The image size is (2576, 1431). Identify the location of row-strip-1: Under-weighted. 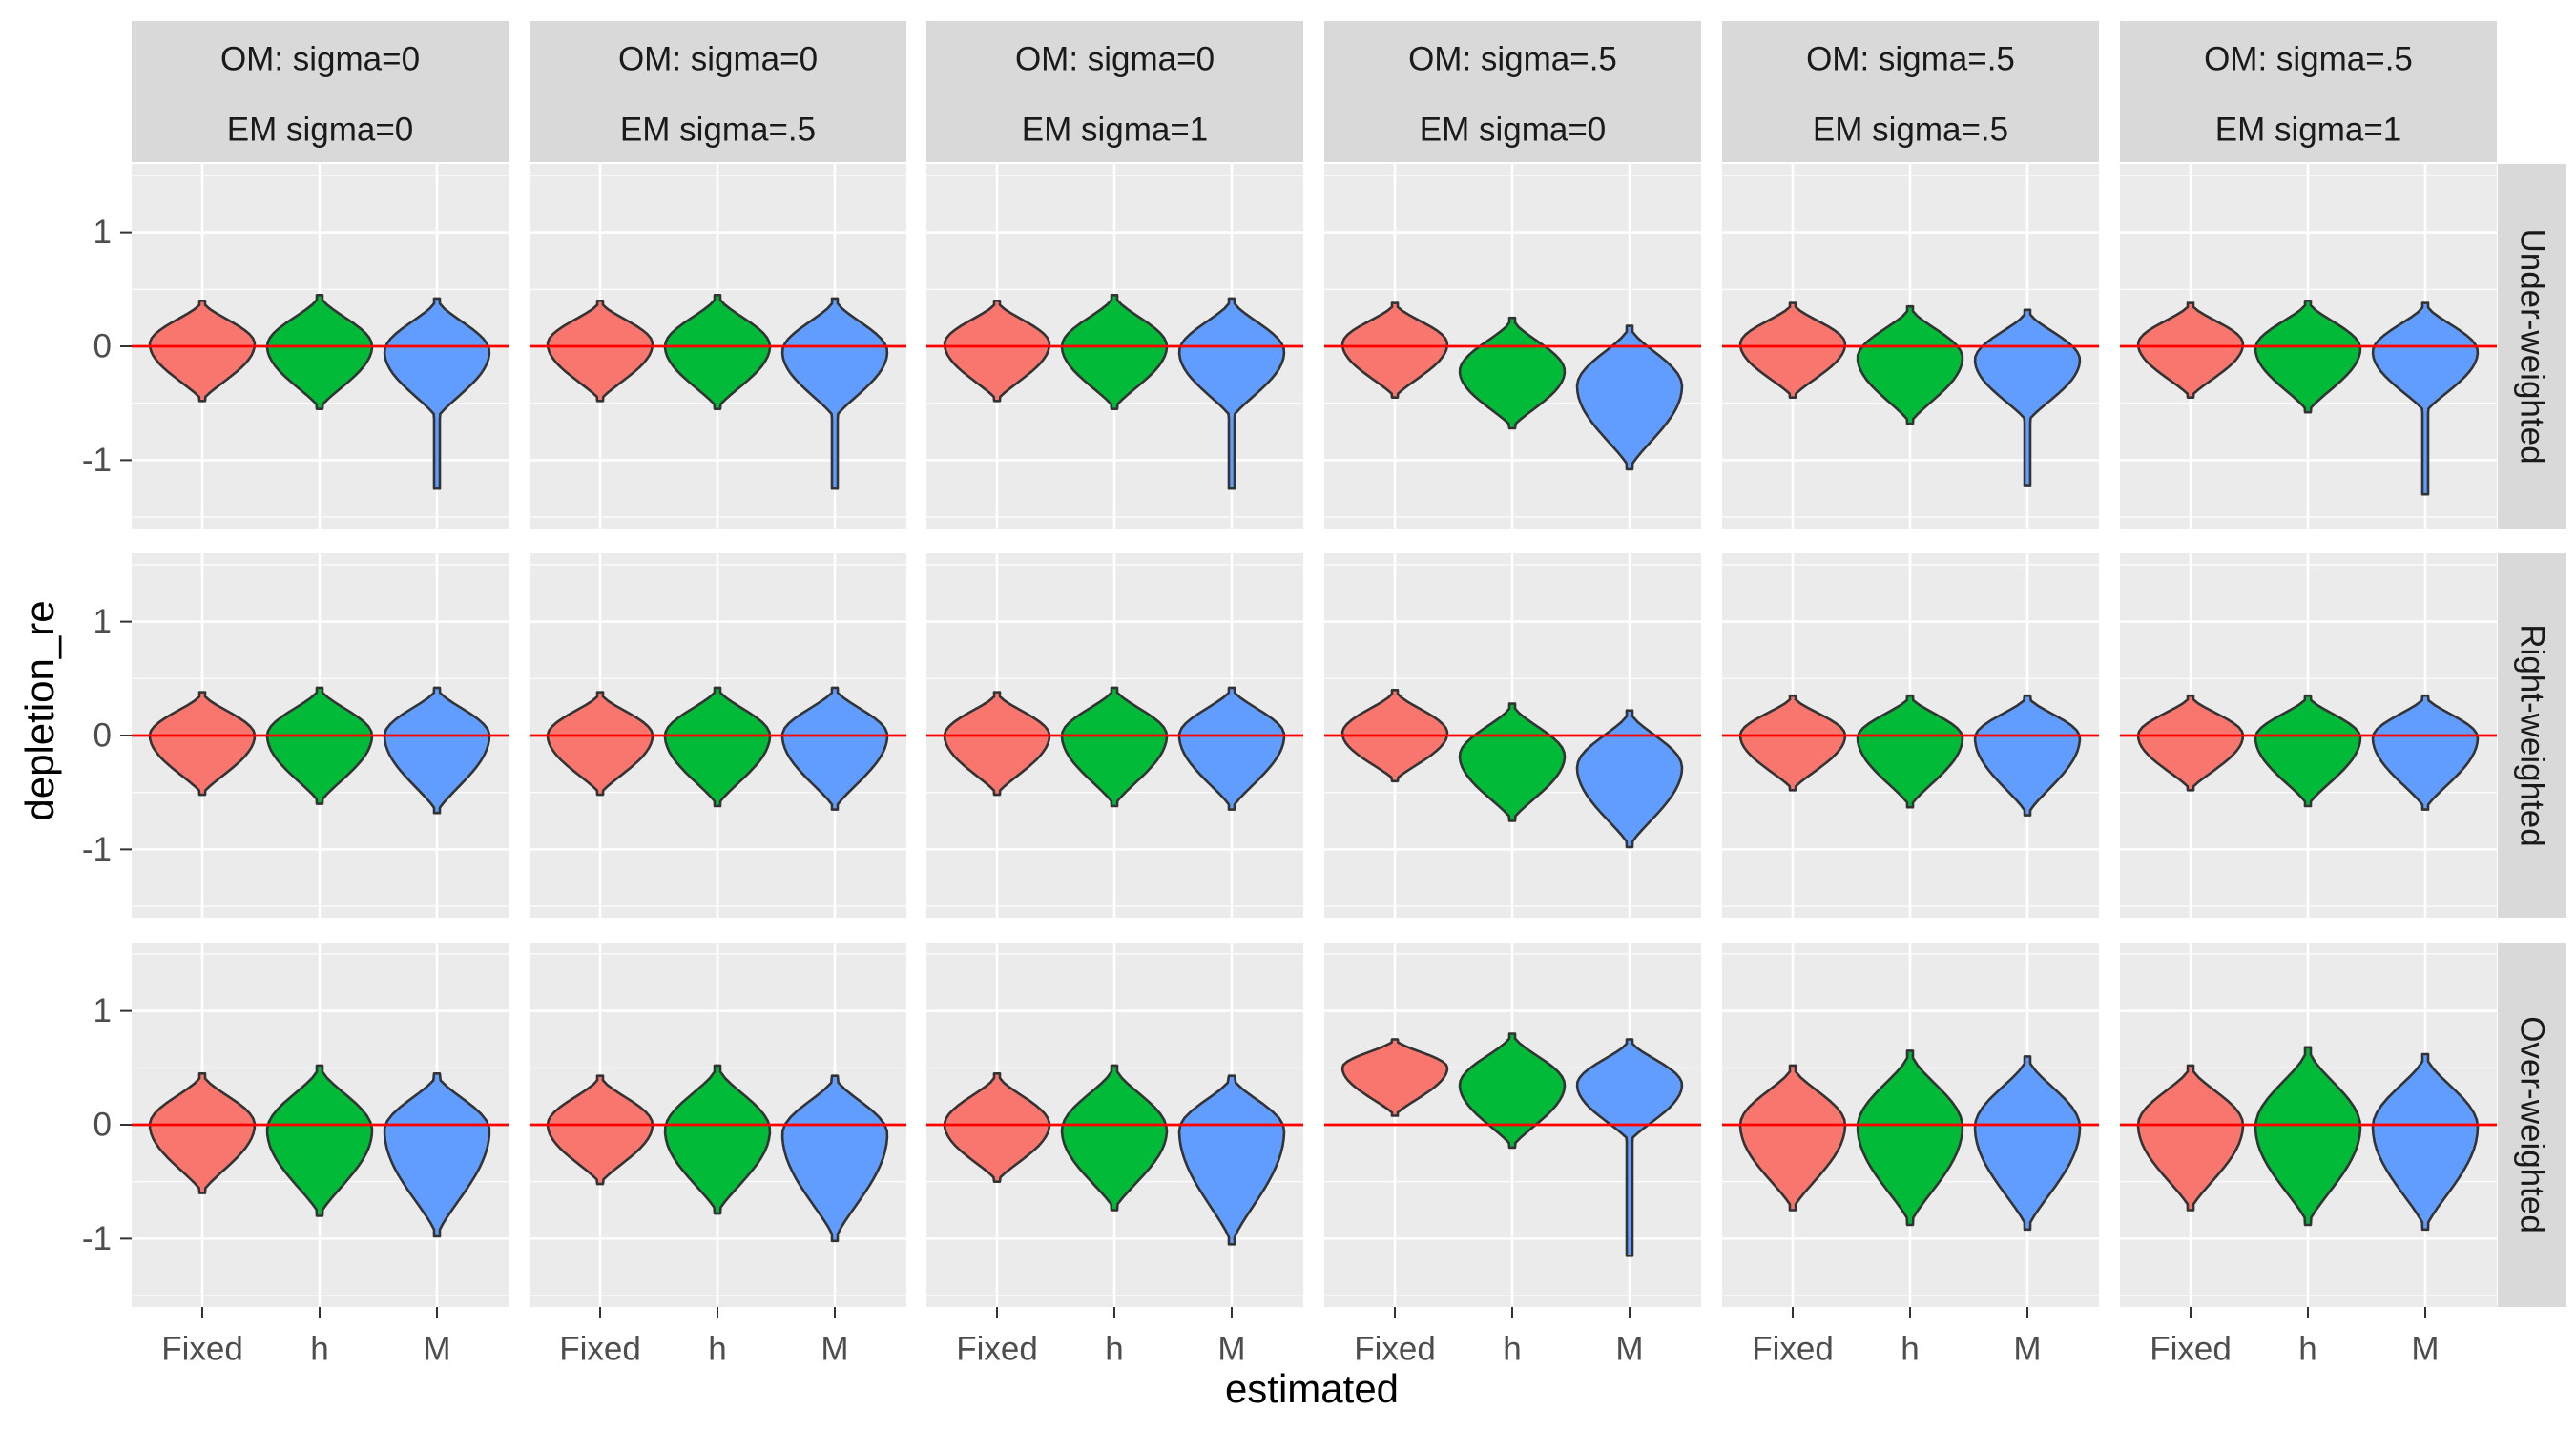
(2532, 346).